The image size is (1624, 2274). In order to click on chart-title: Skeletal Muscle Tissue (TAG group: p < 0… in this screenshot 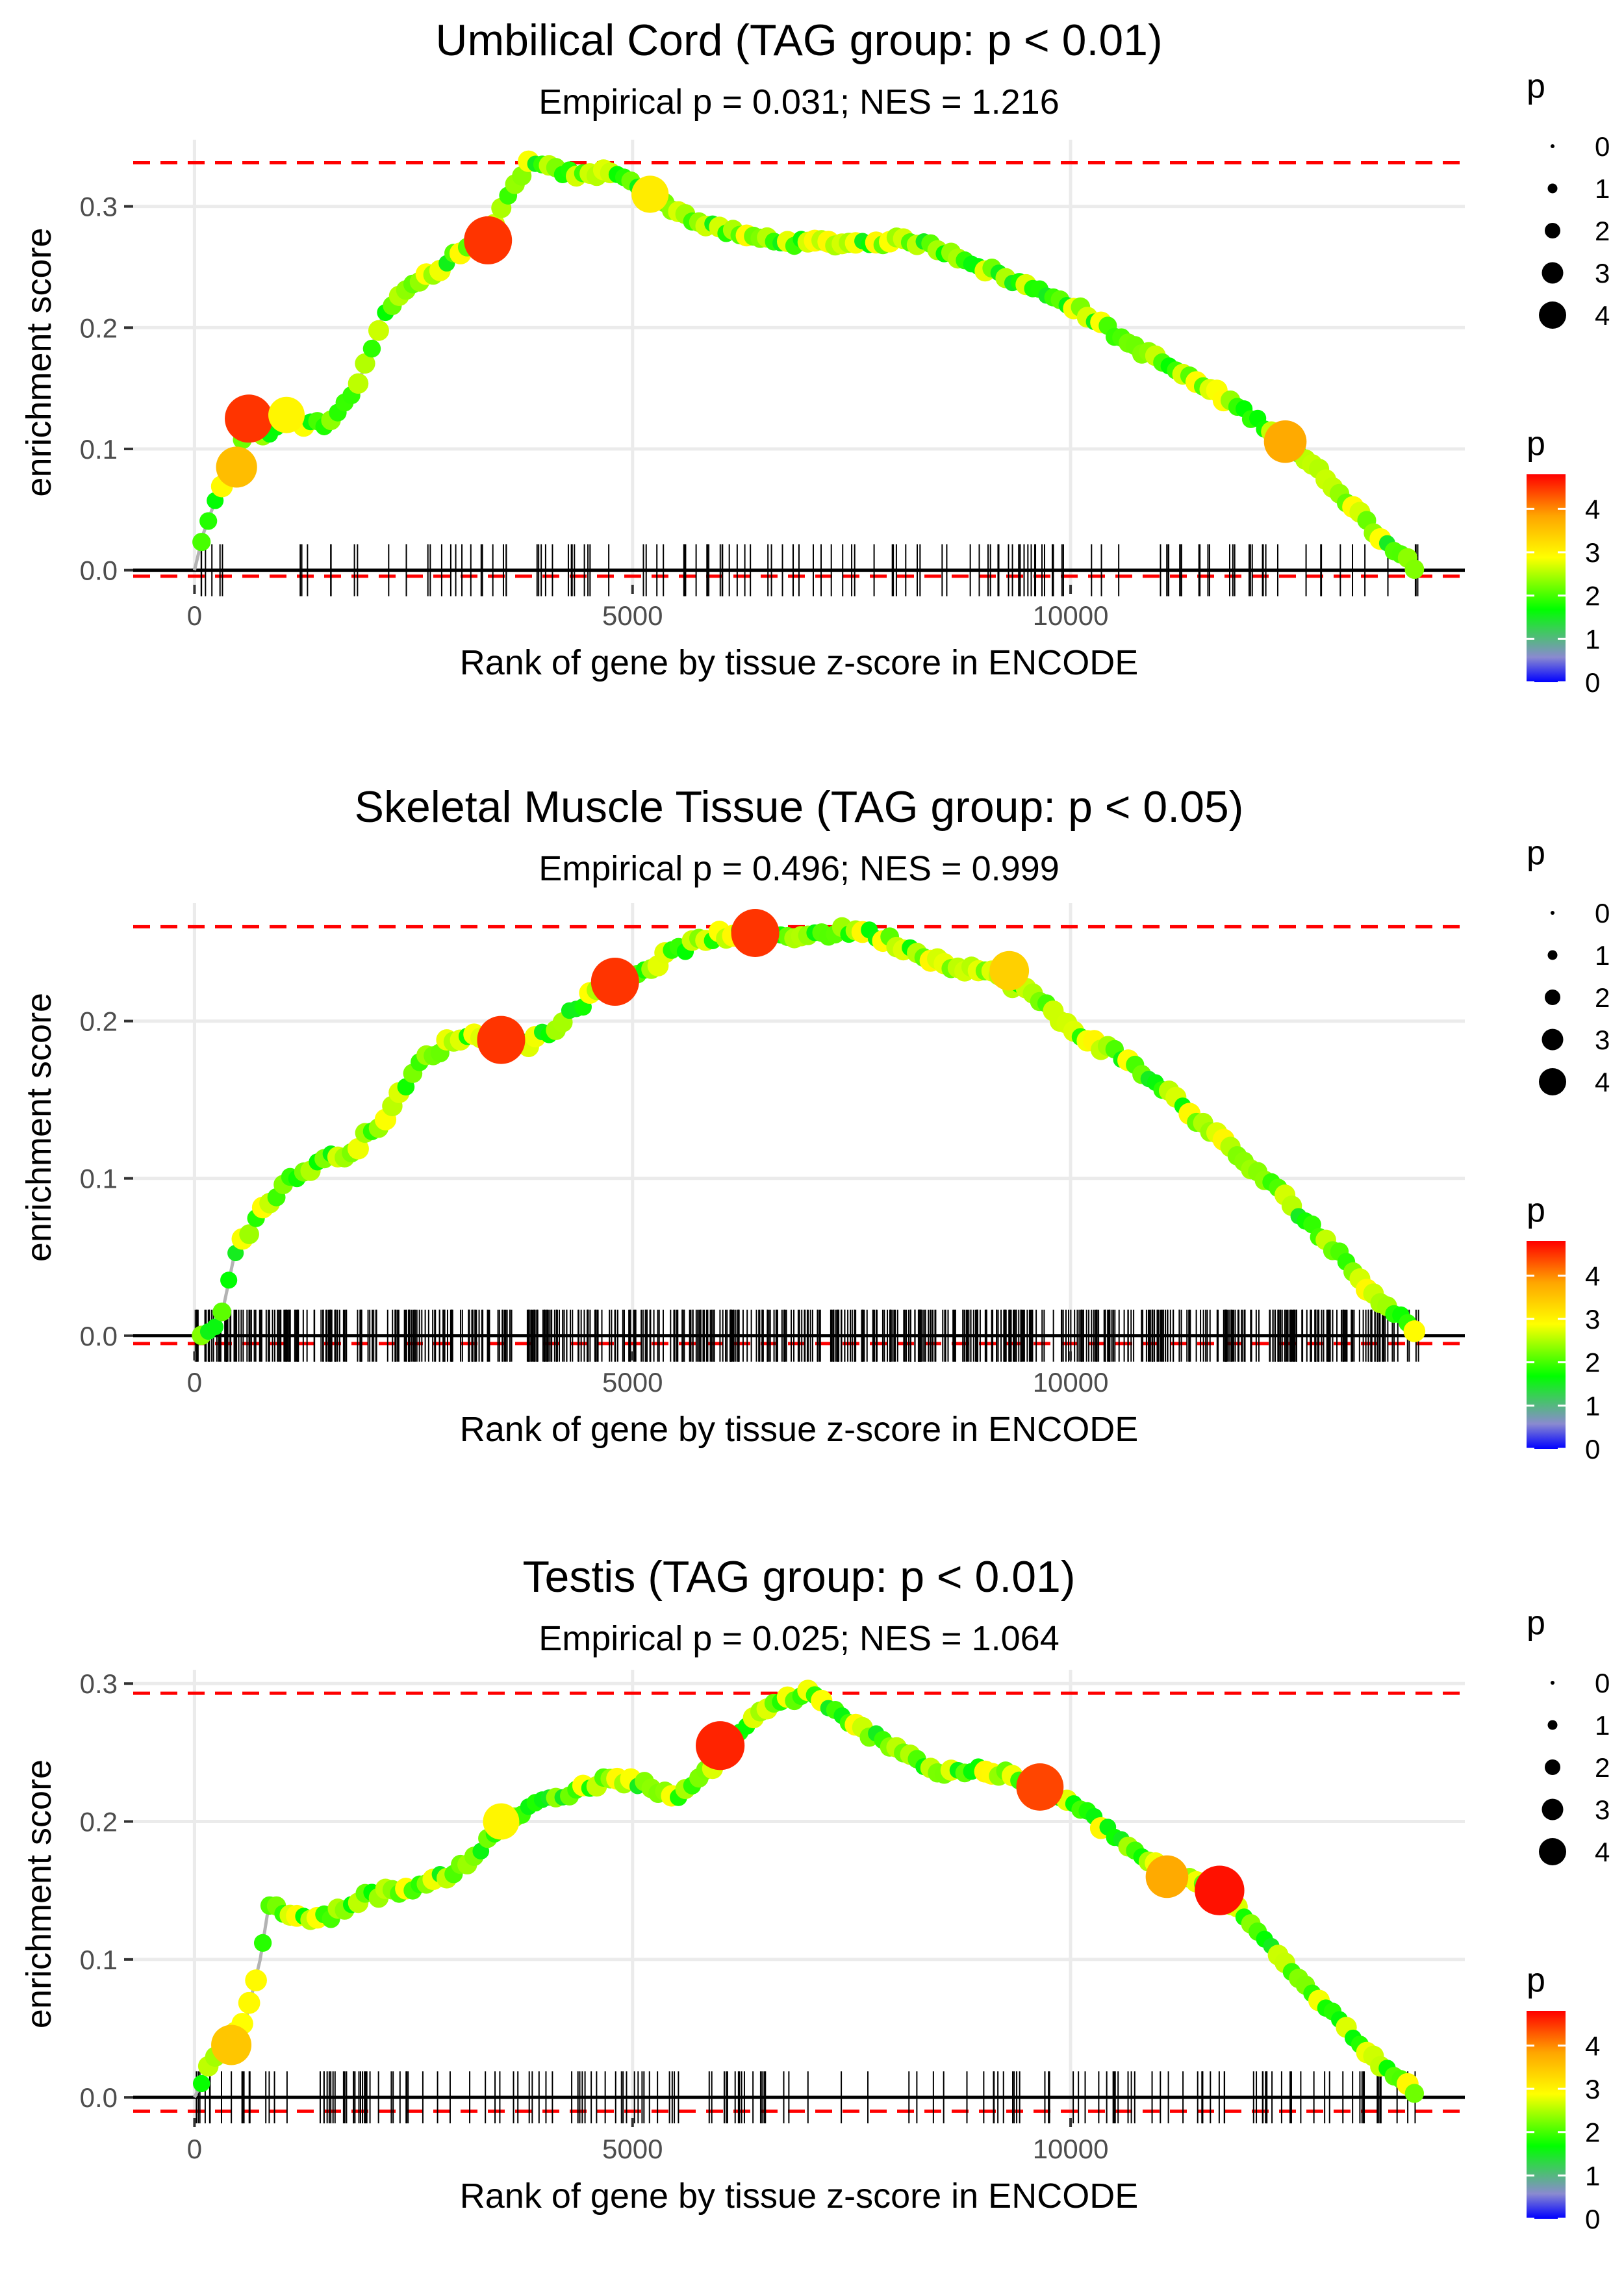, I will do `click(799, 807)`.